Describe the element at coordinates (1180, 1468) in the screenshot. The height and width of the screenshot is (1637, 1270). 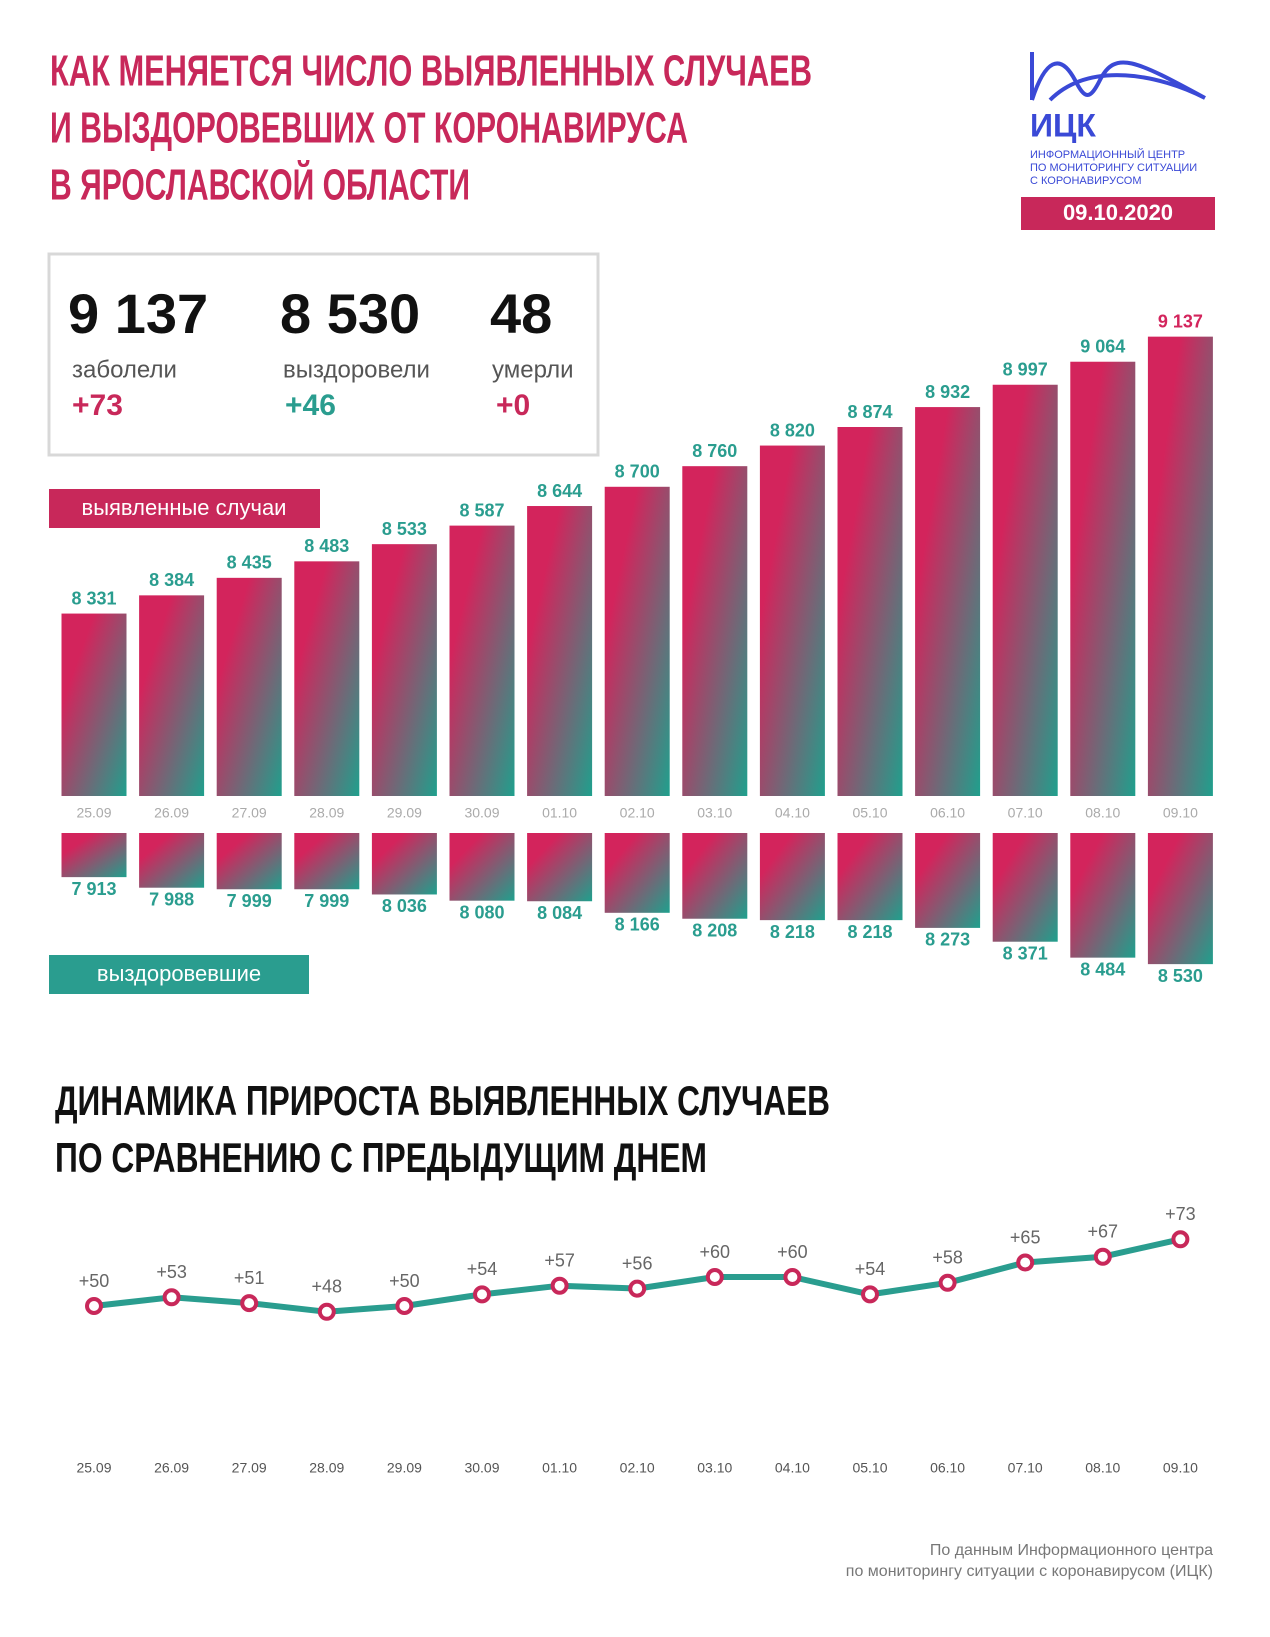
I see `x-tick-label: 09.10` at that location.